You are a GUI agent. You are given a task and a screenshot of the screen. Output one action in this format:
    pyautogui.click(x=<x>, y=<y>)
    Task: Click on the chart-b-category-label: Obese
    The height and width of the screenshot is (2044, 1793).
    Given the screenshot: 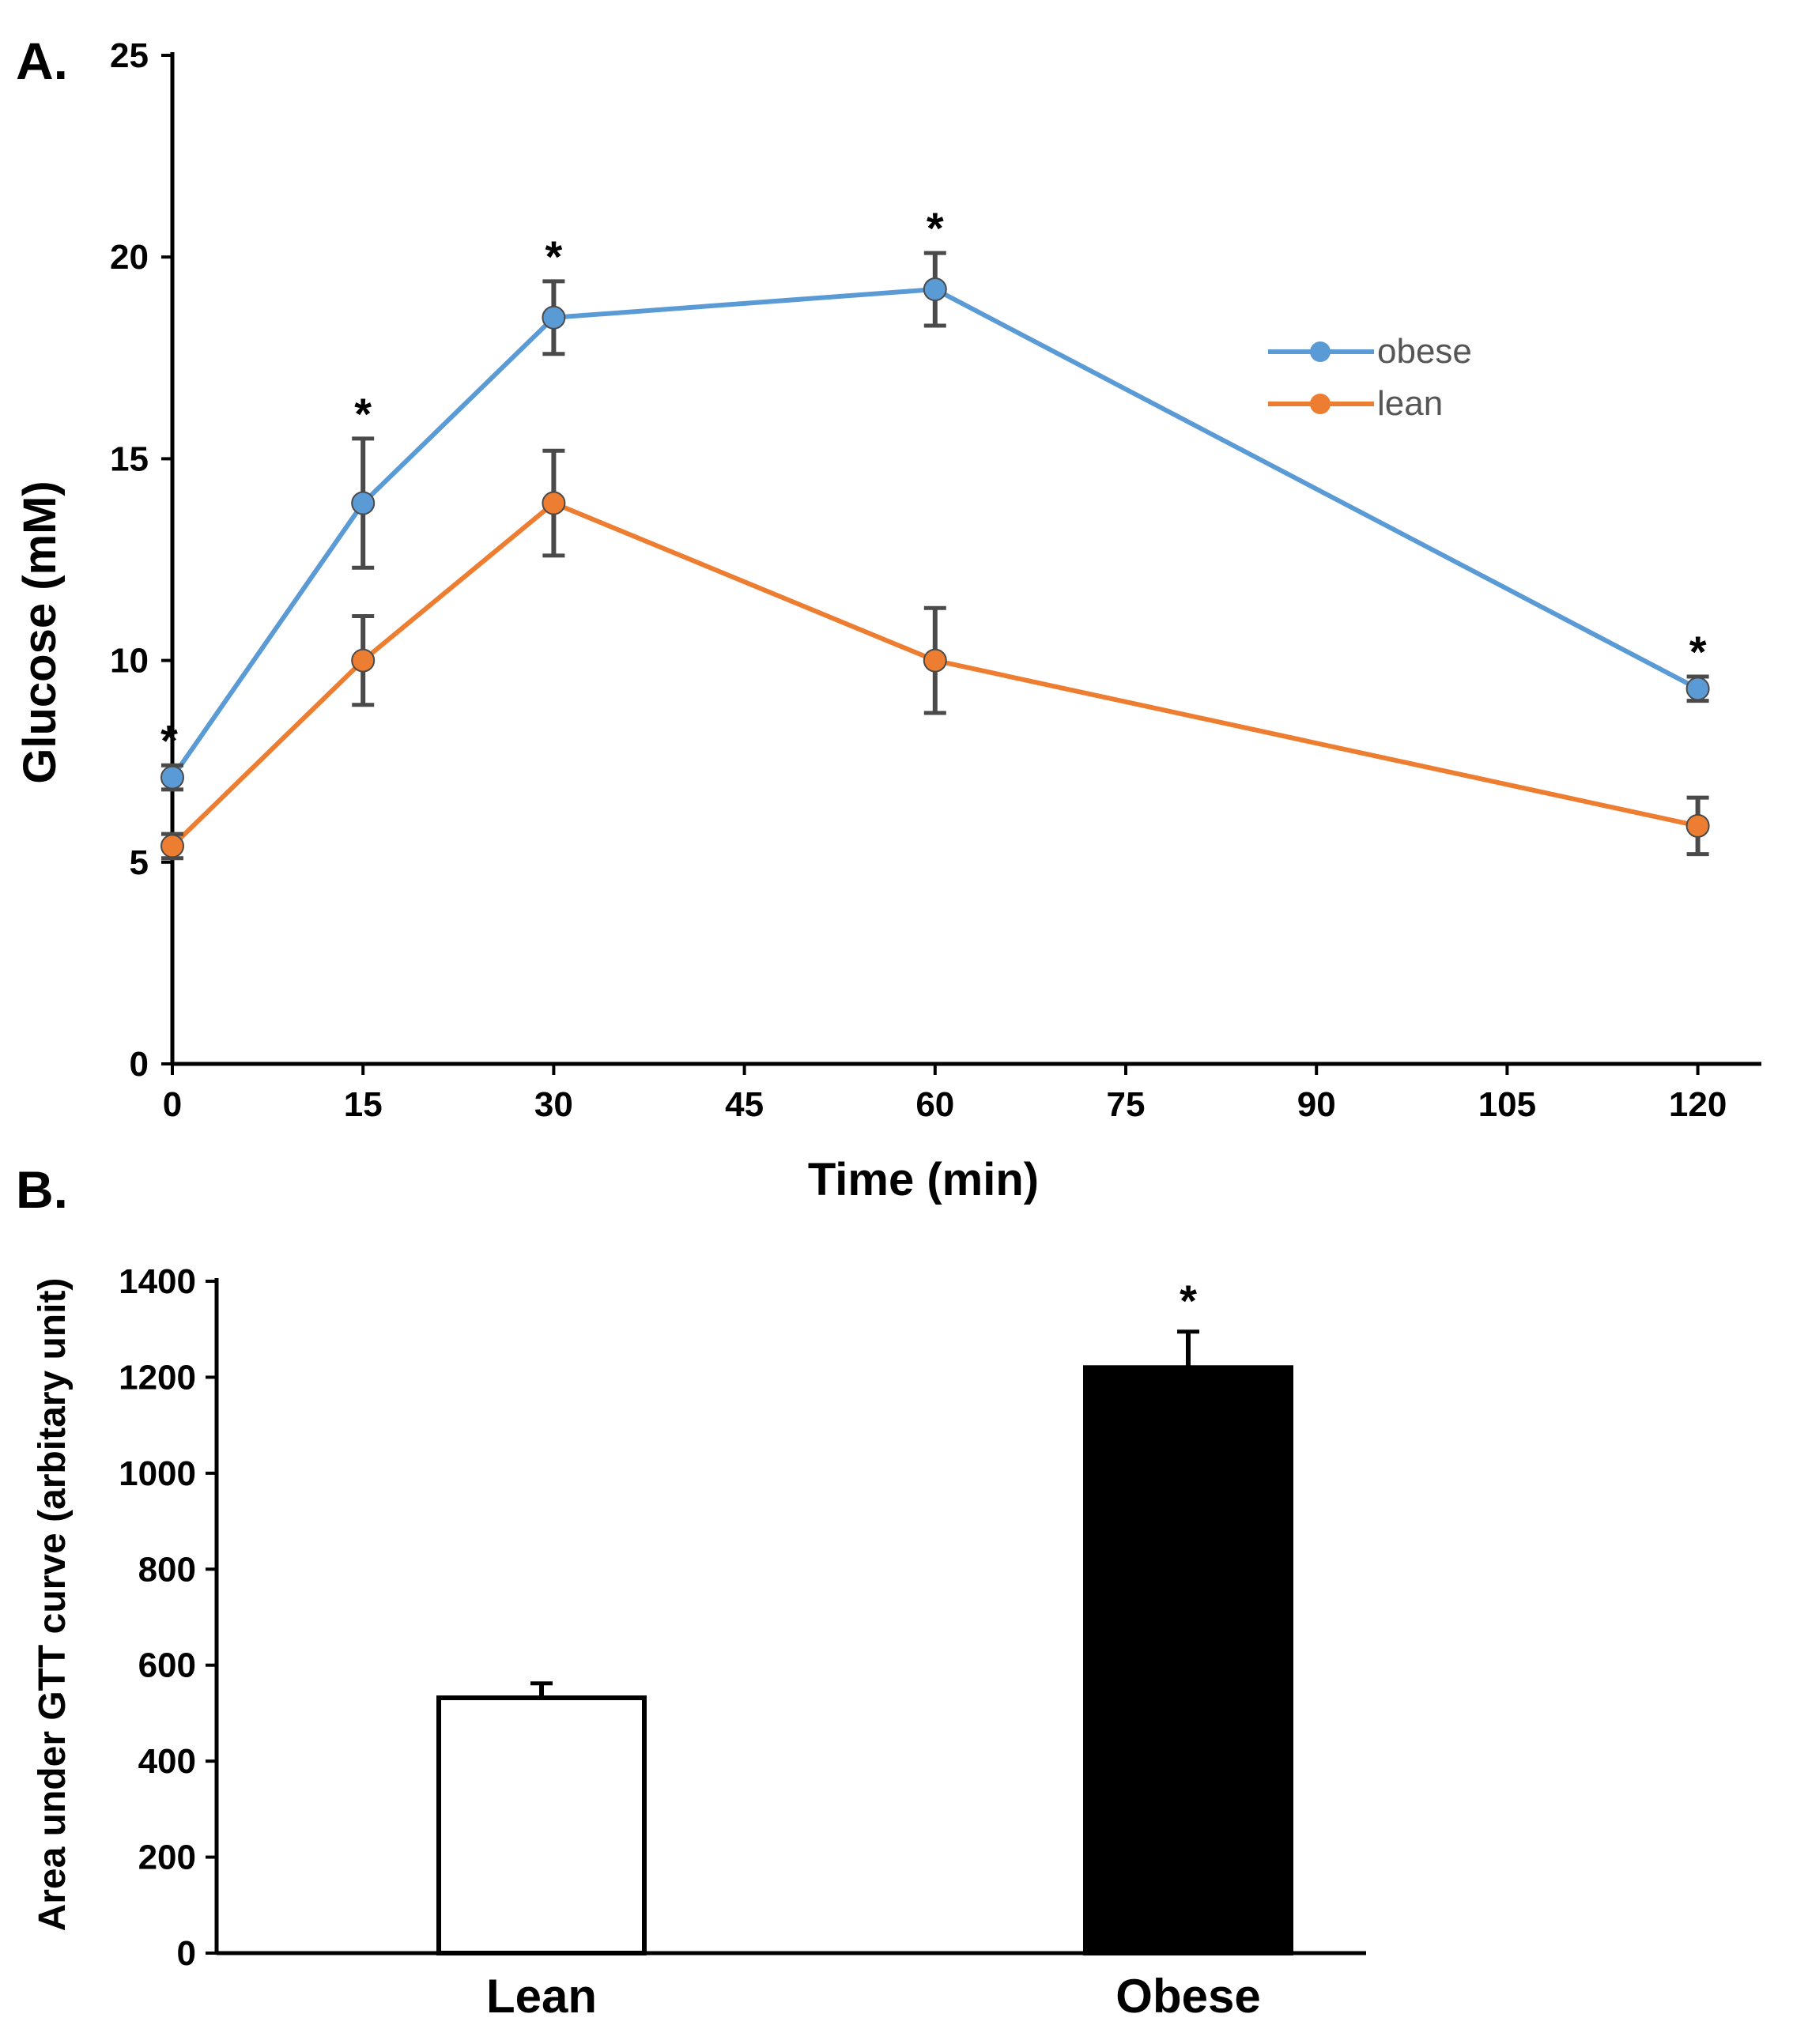 What is the action you would take?
    pyautogui.click(x=1187, y=1996)
    